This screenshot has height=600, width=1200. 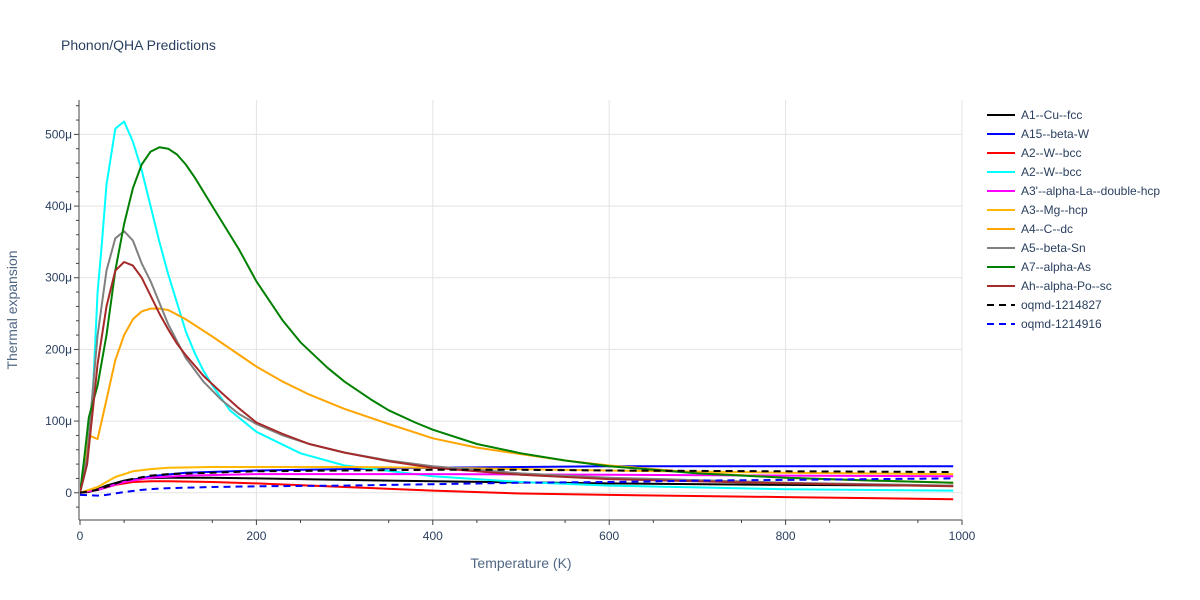 What do you see at coordinates (962, 536) in the screenshot?
I see `x-tick-label: 1000` at bounding box center [962, 536].